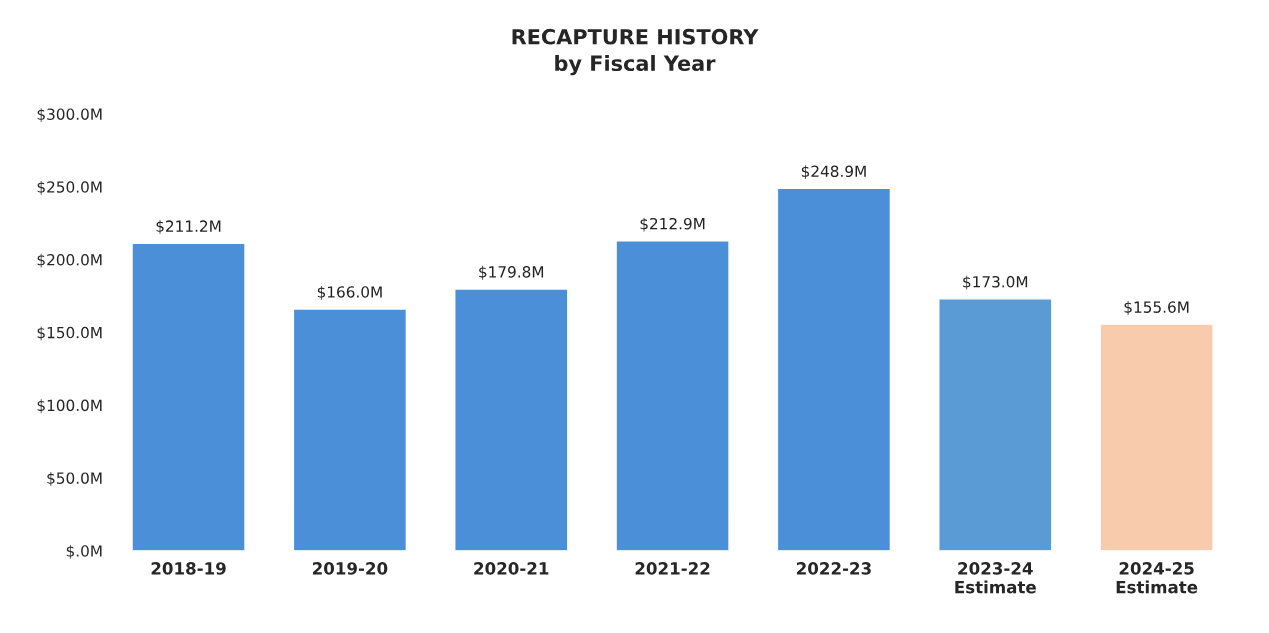 The width and height of the screenshot is (1269, 633). Describe the element at coordinates (672, 224) in the screenshot. I see `data-label: $212.9M` at that location.